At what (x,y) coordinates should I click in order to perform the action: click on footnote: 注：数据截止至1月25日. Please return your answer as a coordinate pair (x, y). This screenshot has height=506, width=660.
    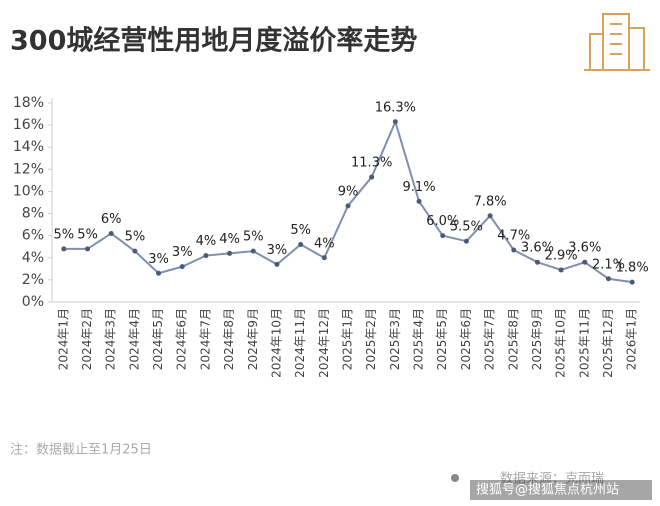
    Looking at the image, I should click on (81, 450).